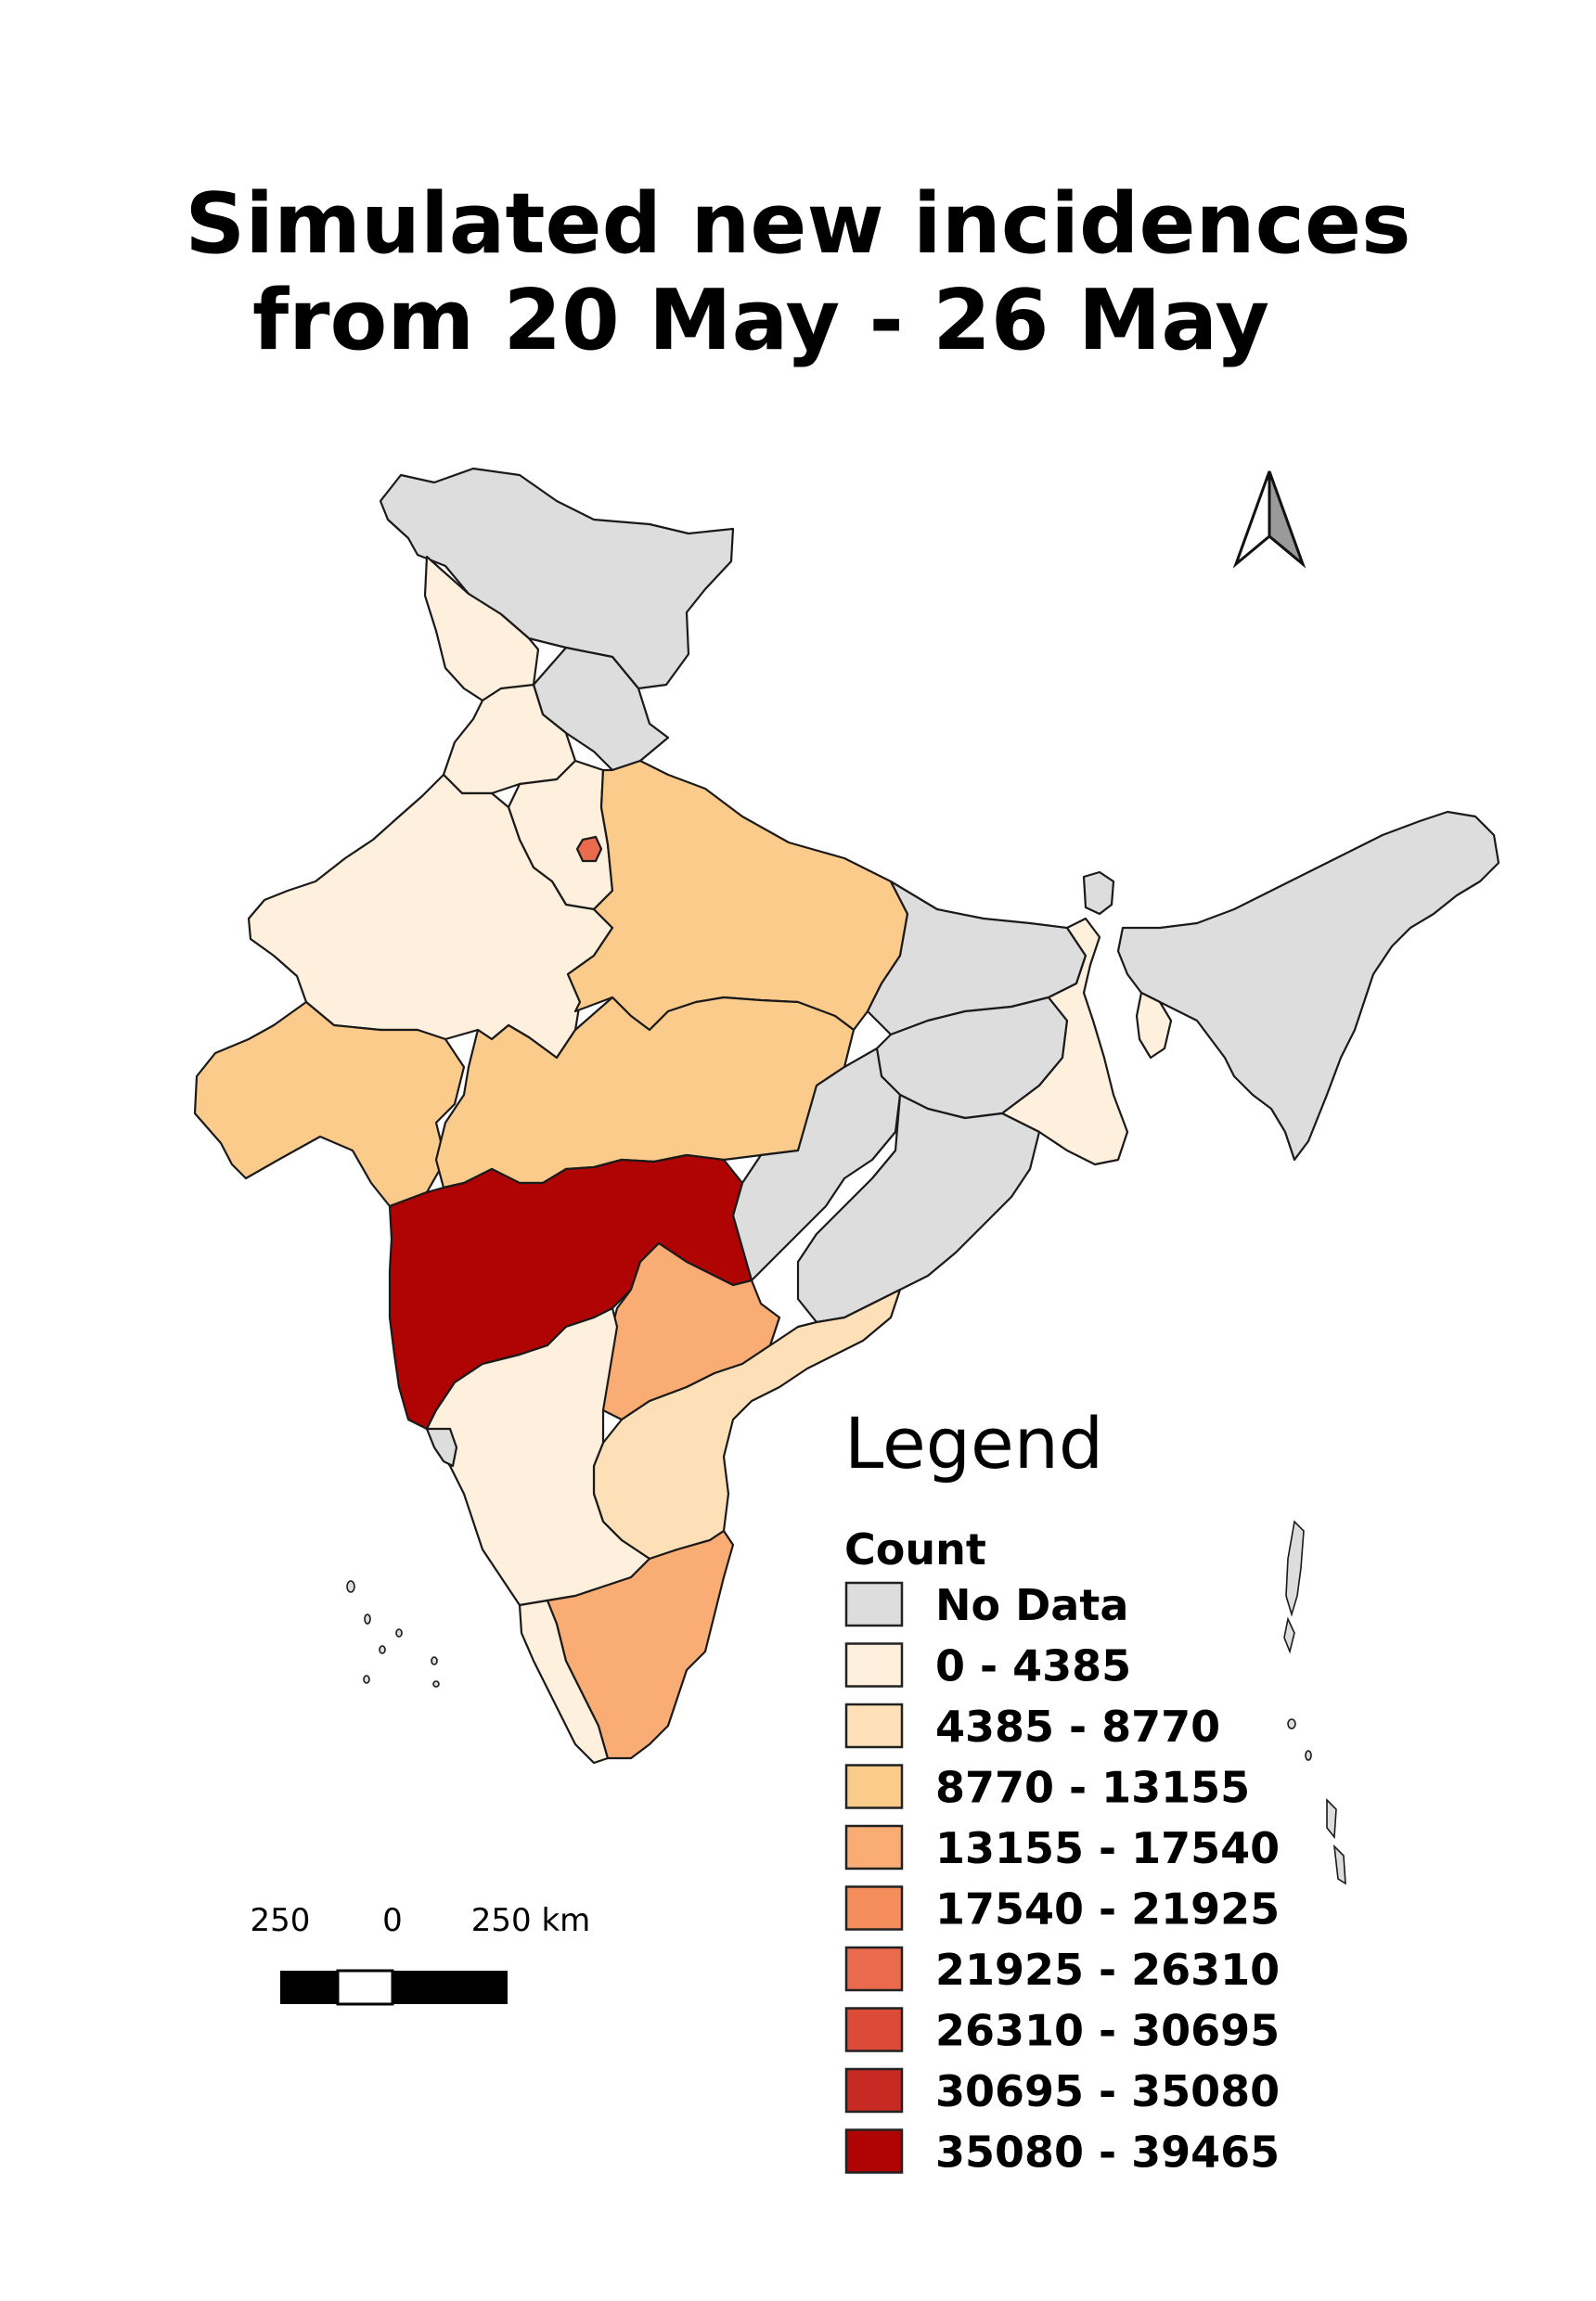  What do you see at coordinates (1031, 1605) in the screenshot?
I see `legend-label: No Data` at bounding box center [1031, 1605].